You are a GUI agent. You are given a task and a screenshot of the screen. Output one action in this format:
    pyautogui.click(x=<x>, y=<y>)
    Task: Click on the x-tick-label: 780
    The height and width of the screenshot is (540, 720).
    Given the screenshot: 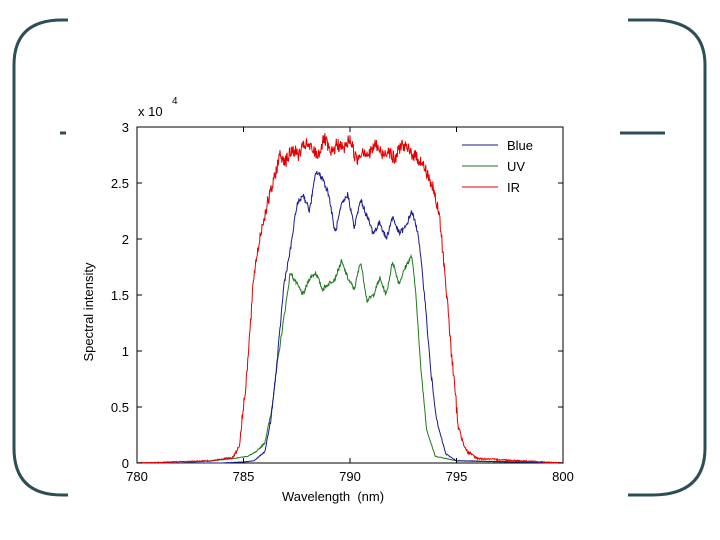 What is the action you would take?
    pyautogui.click(x=137, y=476)
    